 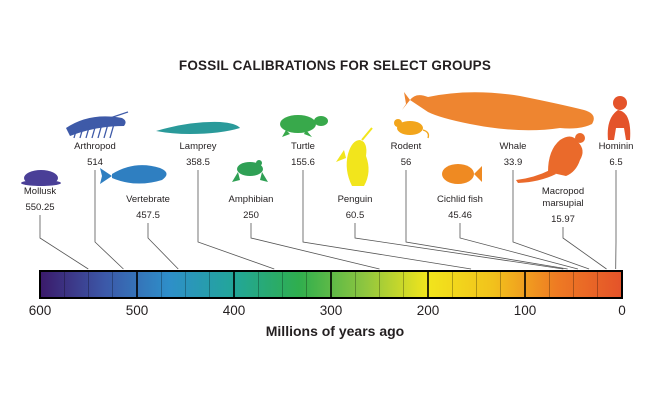 What do you see at coordinates (615, 162) in the screenshot?
I see `group-age: 6.5` at bounding box center [615, 162].